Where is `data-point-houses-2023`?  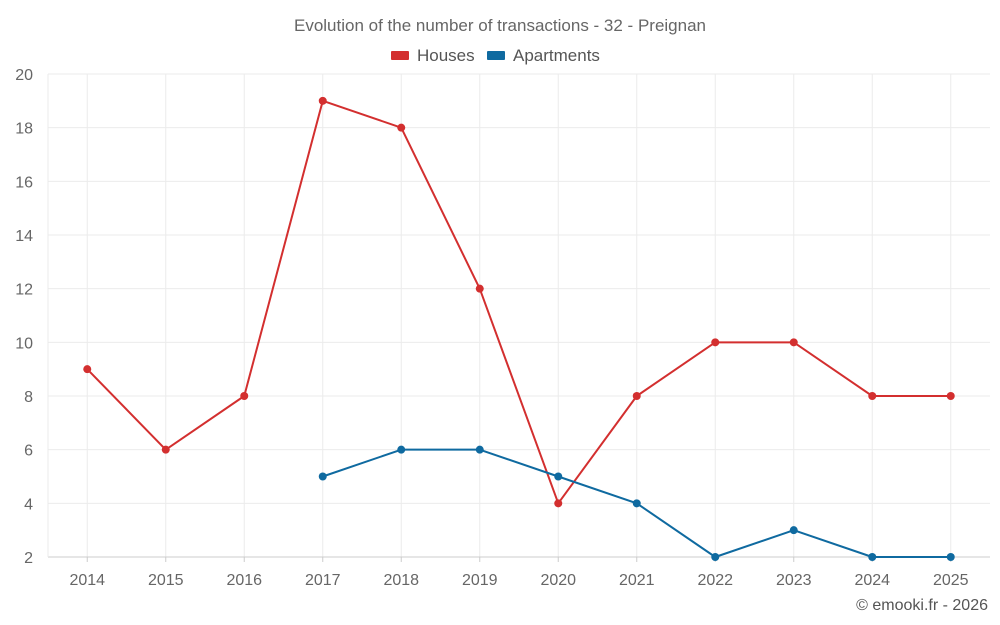
data-point-houses-2023 is located at coordinates (793, 342).